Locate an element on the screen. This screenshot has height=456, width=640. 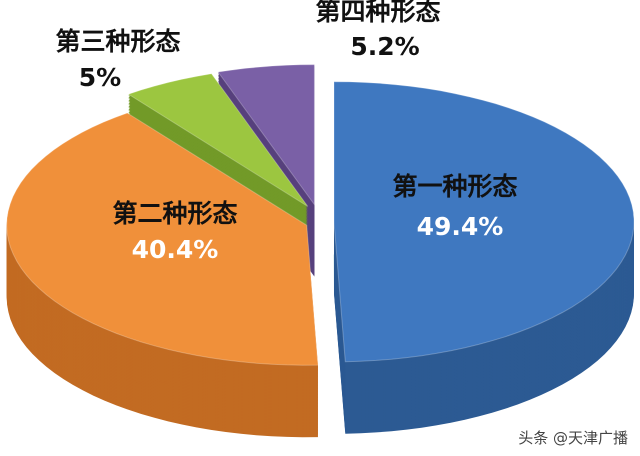
slice-third-form-top is located at coordinates (218, 140).